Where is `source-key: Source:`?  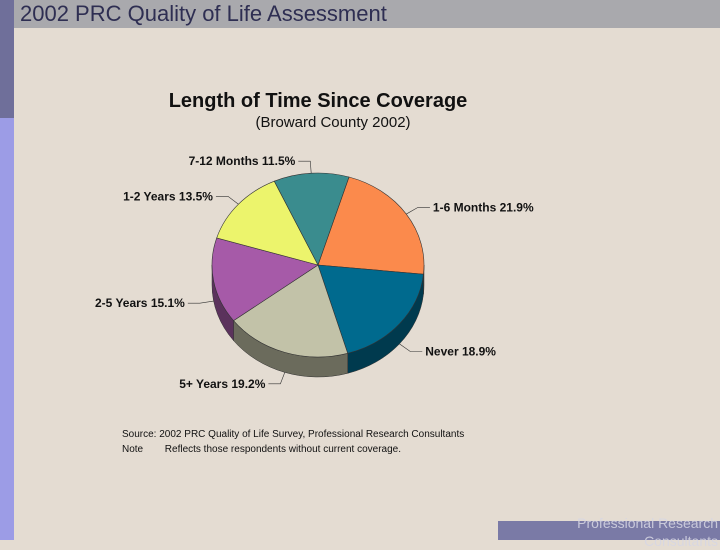 source-key: Source: is located at coordinates (139, 434).